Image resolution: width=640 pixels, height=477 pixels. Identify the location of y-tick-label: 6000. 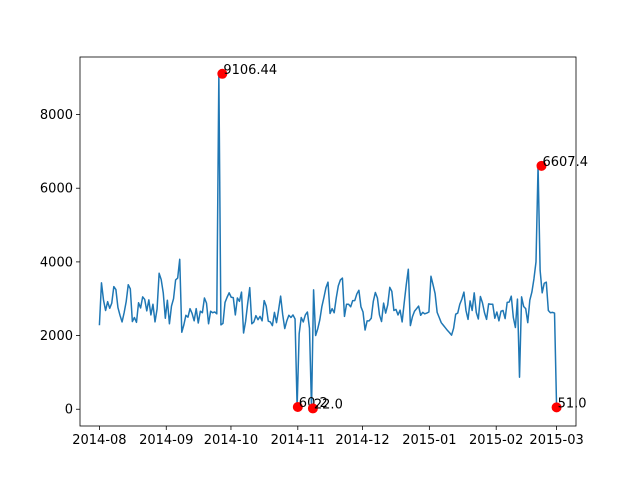
(56, 189).